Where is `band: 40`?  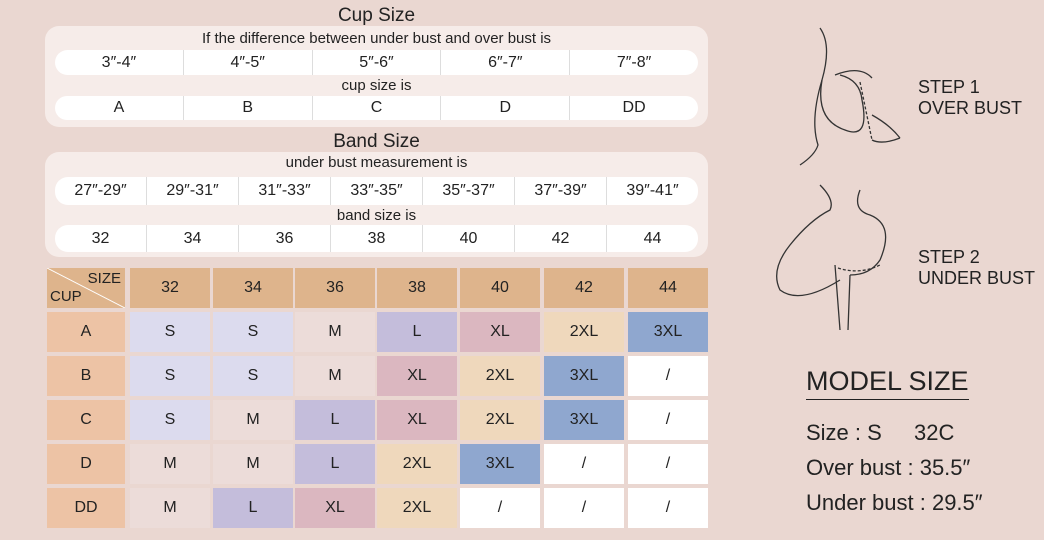
band: 40 is located at coordinates (468, 238).